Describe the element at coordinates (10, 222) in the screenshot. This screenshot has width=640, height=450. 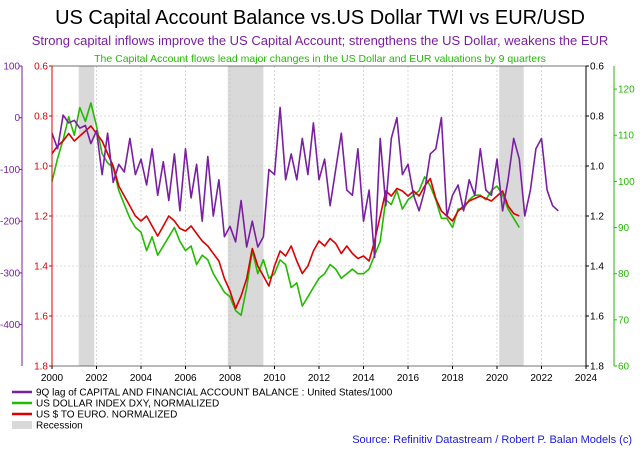
I see `tick-label-left_outer-3: -200` at that location.